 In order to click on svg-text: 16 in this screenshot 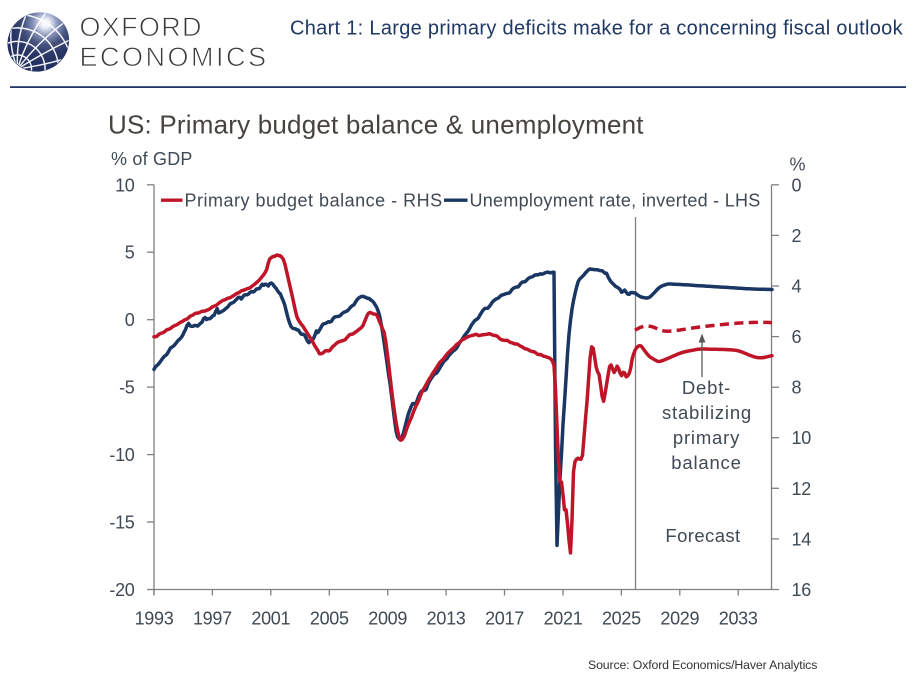, I will do `click(802, 590)`.